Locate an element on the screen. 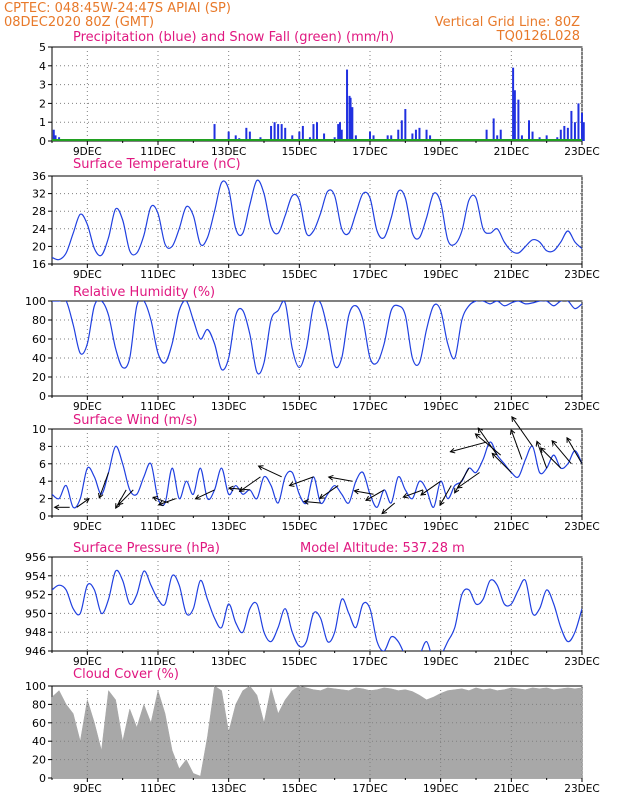  y-tick-label: 2 is located at coordinates (42, 103).